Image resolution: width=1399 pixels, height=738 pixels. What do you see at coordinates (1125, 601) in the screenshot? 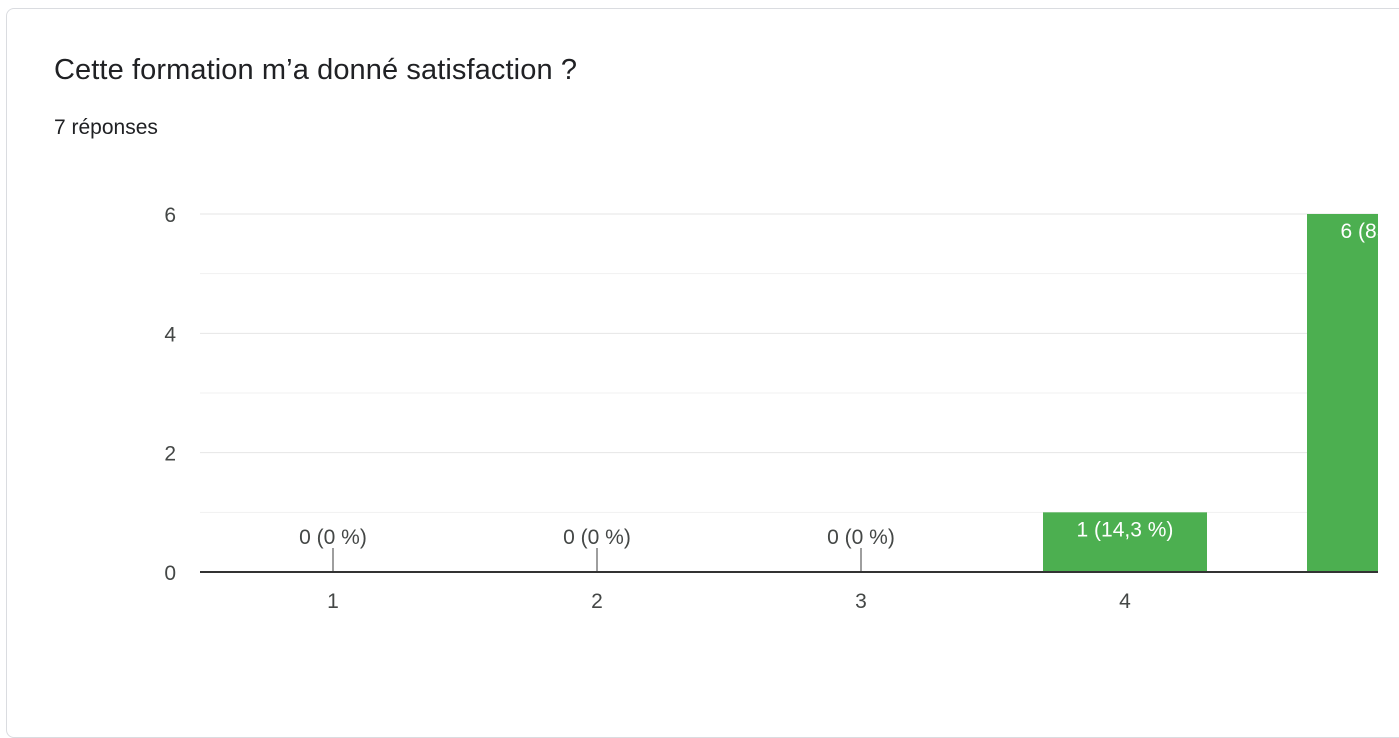
I see `x-tick-label-4: 4` at bounding box center [1125, 601].